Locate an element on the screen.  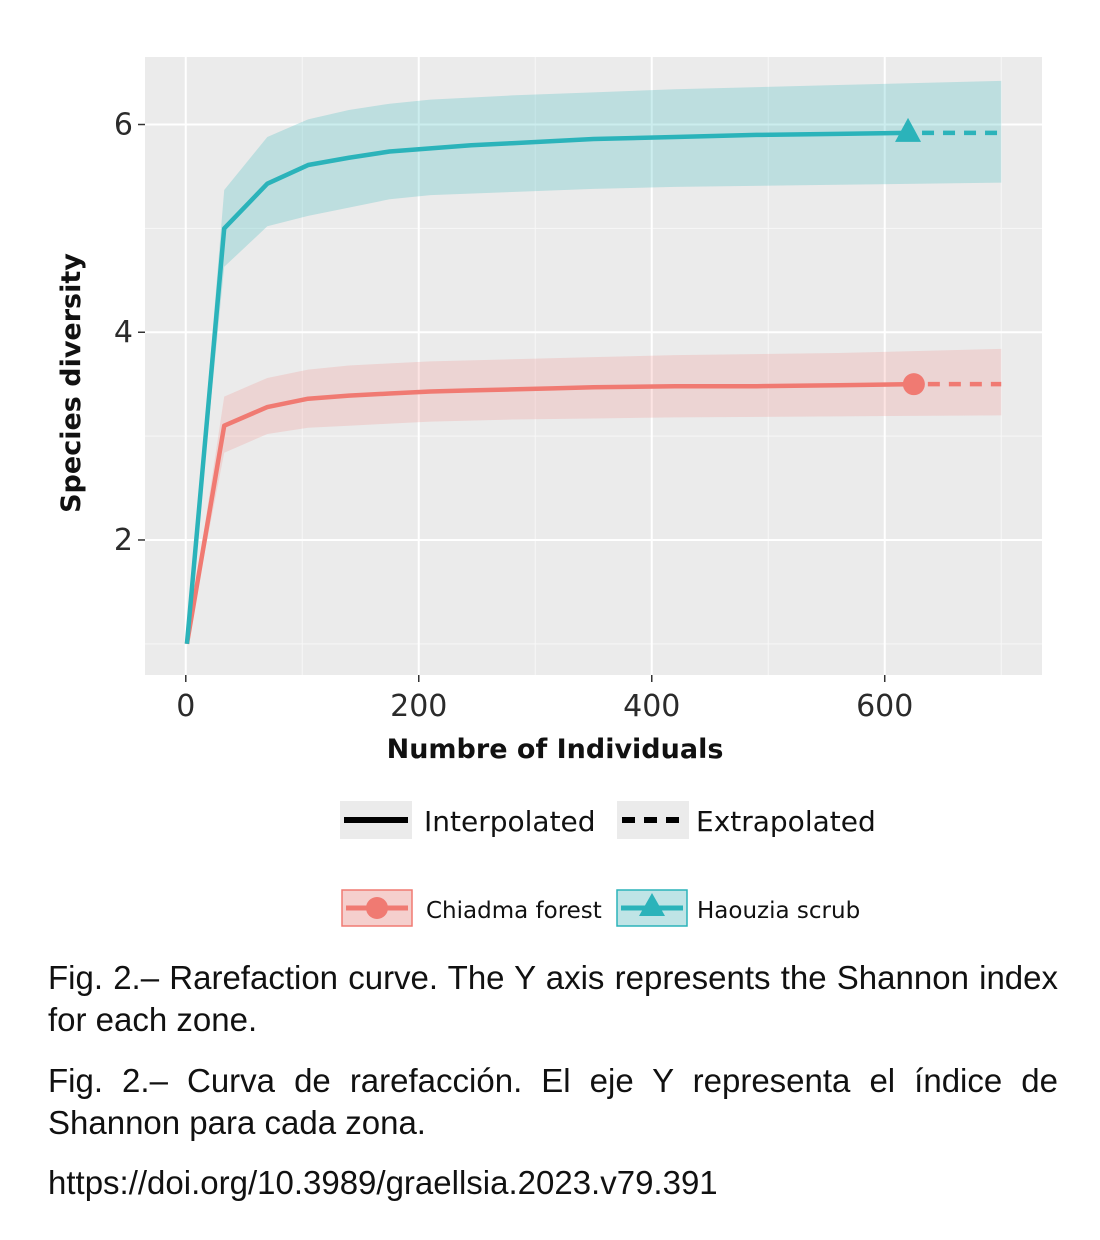
y-tick-label: 6 is located at coordinates (123, 125).